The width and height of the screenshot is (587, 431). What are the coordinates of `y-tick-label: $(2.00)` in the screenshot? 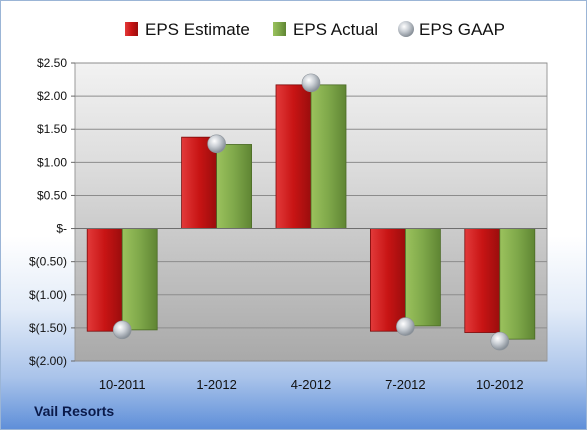 It's located at (48, 361).